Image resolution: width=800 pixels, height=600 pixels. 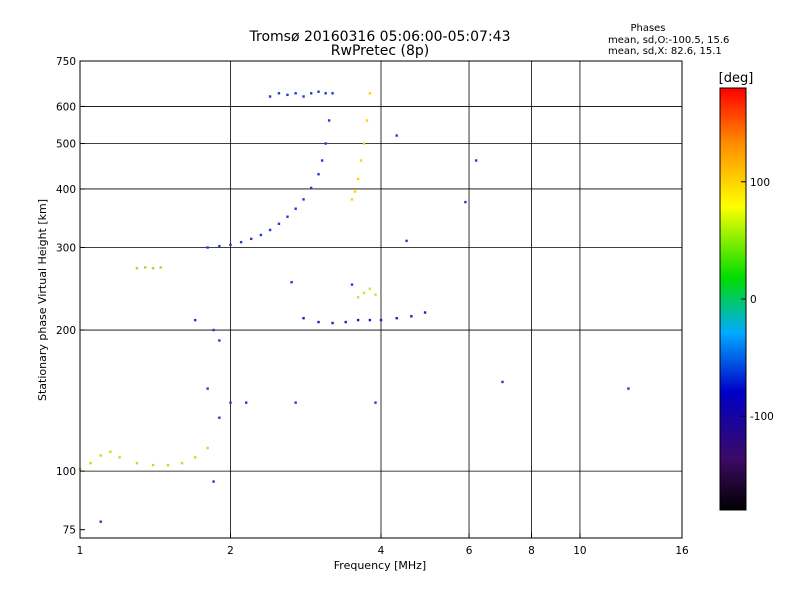 I want to click on chart-title: Tromsø 20160316 05:06:00-05:07:43, so click(x=380, y=37).